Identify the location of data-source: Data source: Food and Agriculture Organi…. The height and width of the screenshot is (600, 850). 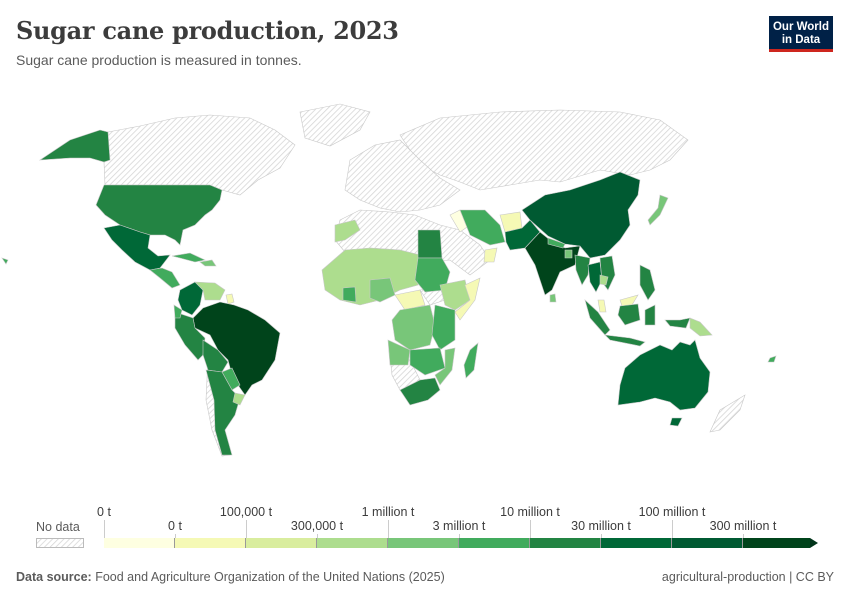
(230, 577).